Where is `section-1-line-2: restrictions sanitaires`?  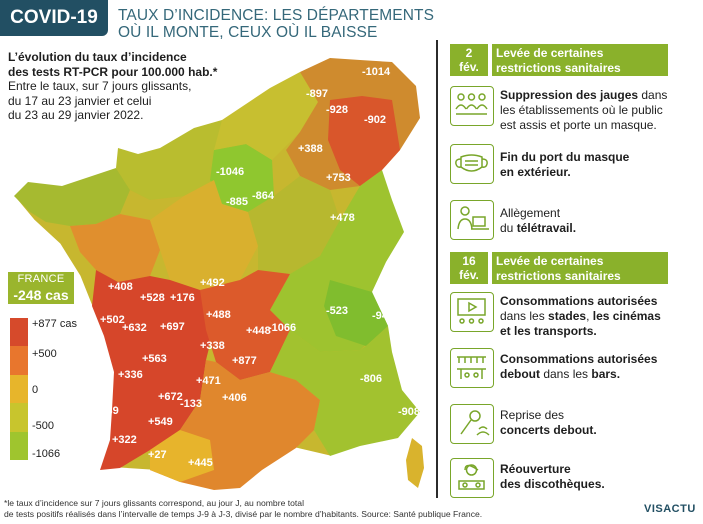 section-1-line-2: restrictions sanitaires is located at coordinates (558, 67).